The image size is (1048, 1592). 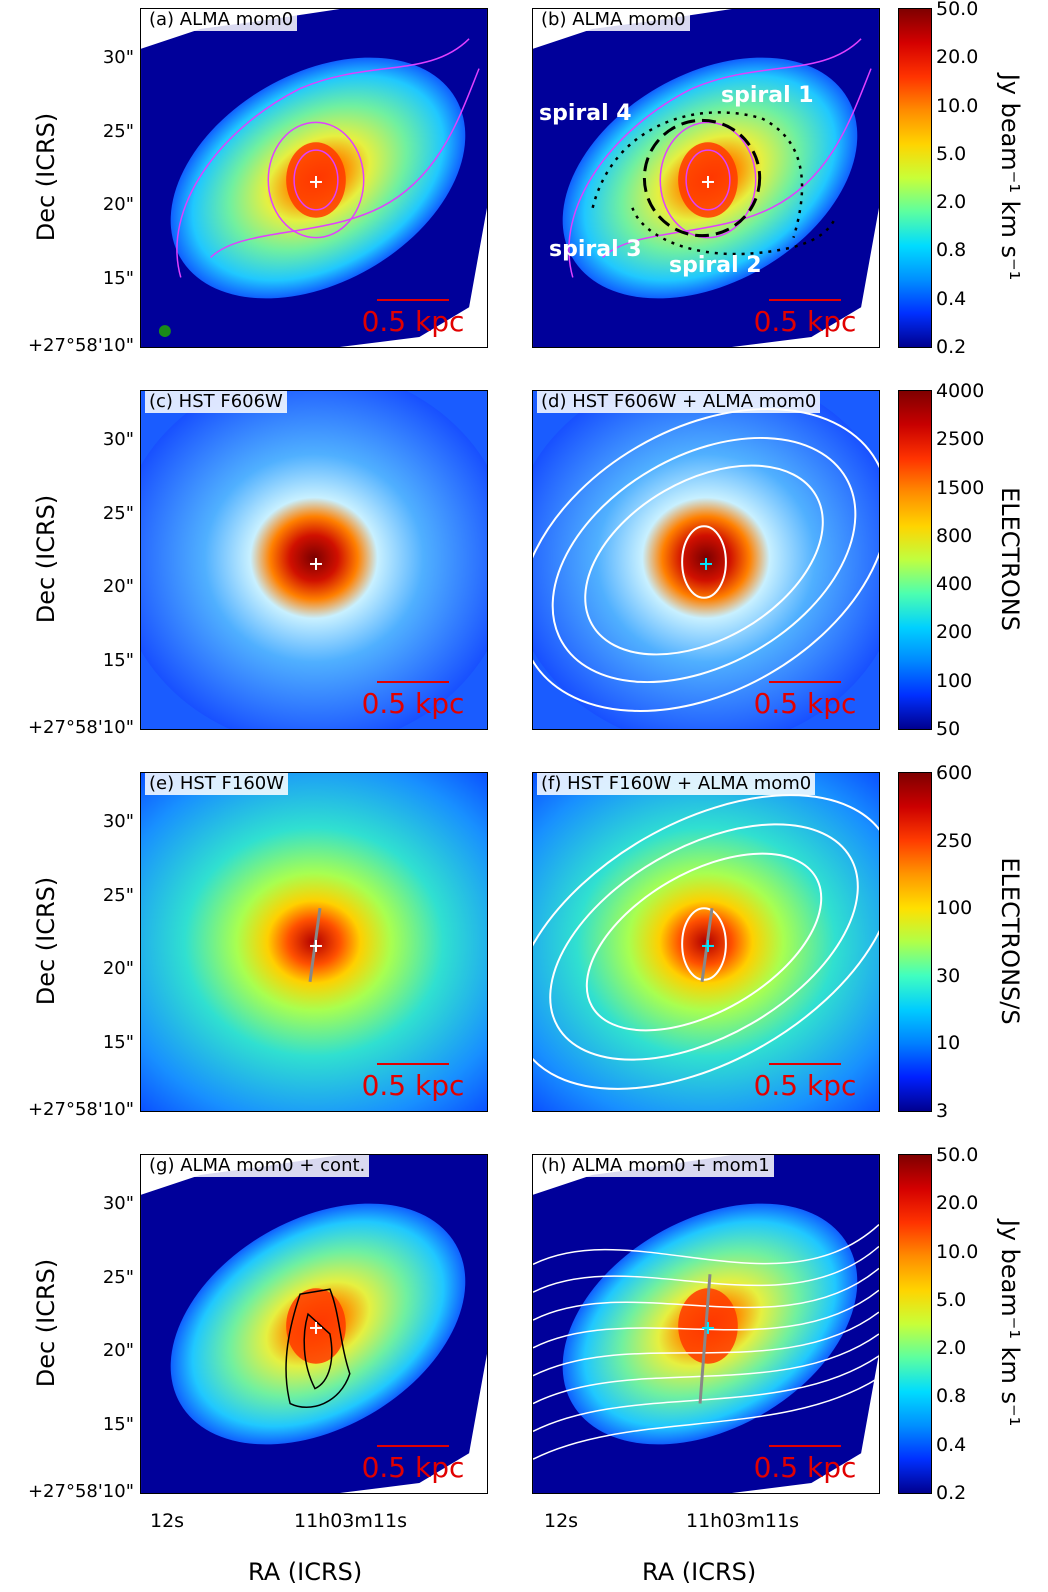 What do you see at coordinates (595, 249) in the screenshot?
I see `spiral-label: spiral 3` at bounding box center [595, 249].